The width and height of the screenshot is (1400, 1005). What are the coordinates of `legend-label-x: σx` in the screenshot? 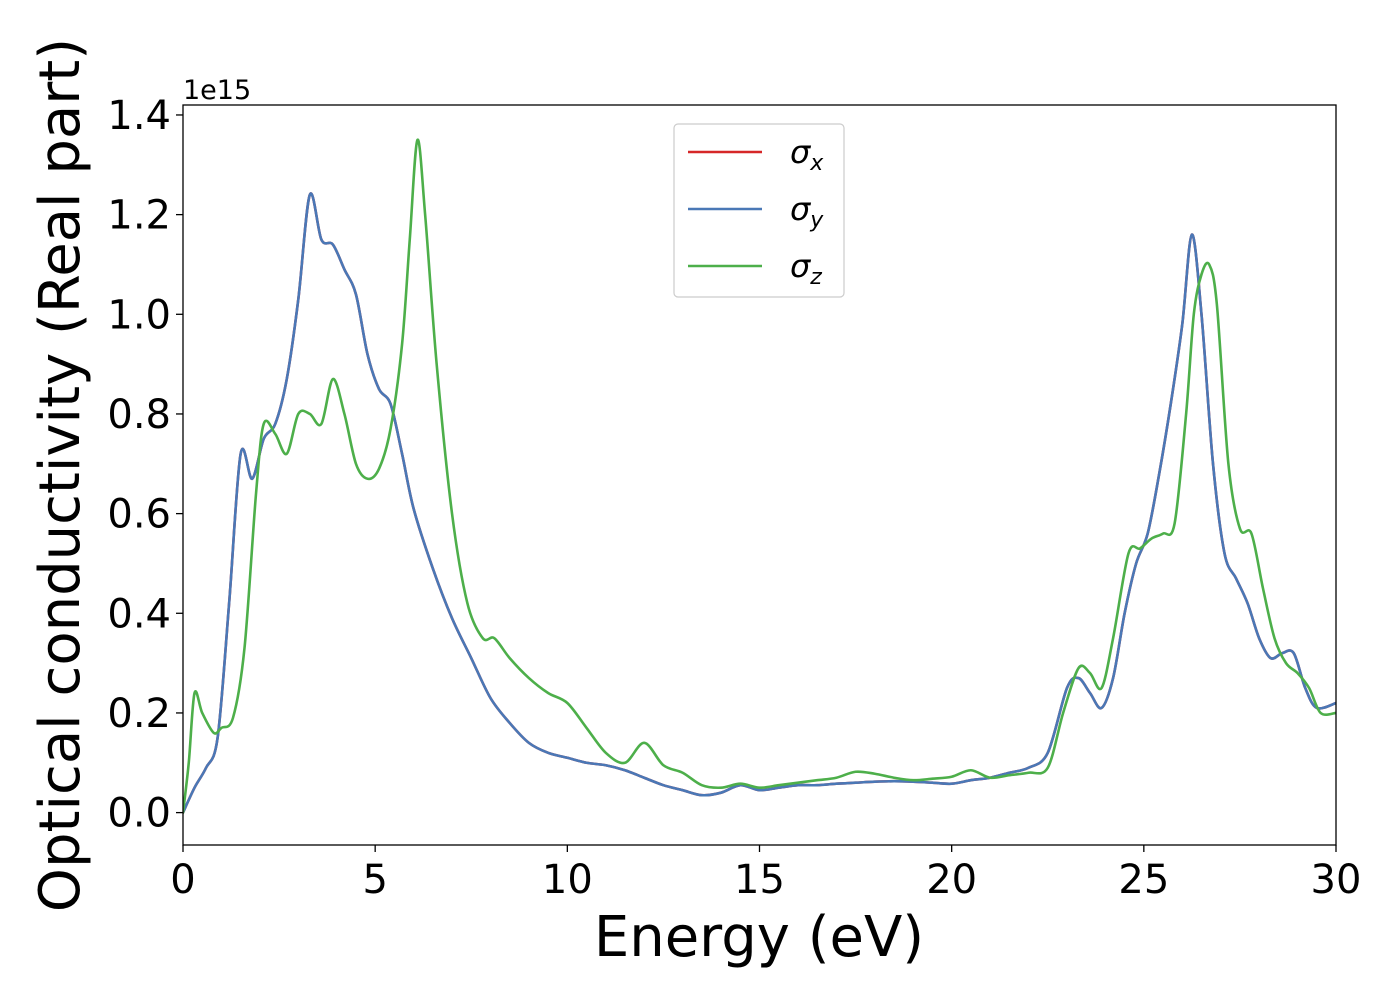 It's located at (807, 154).